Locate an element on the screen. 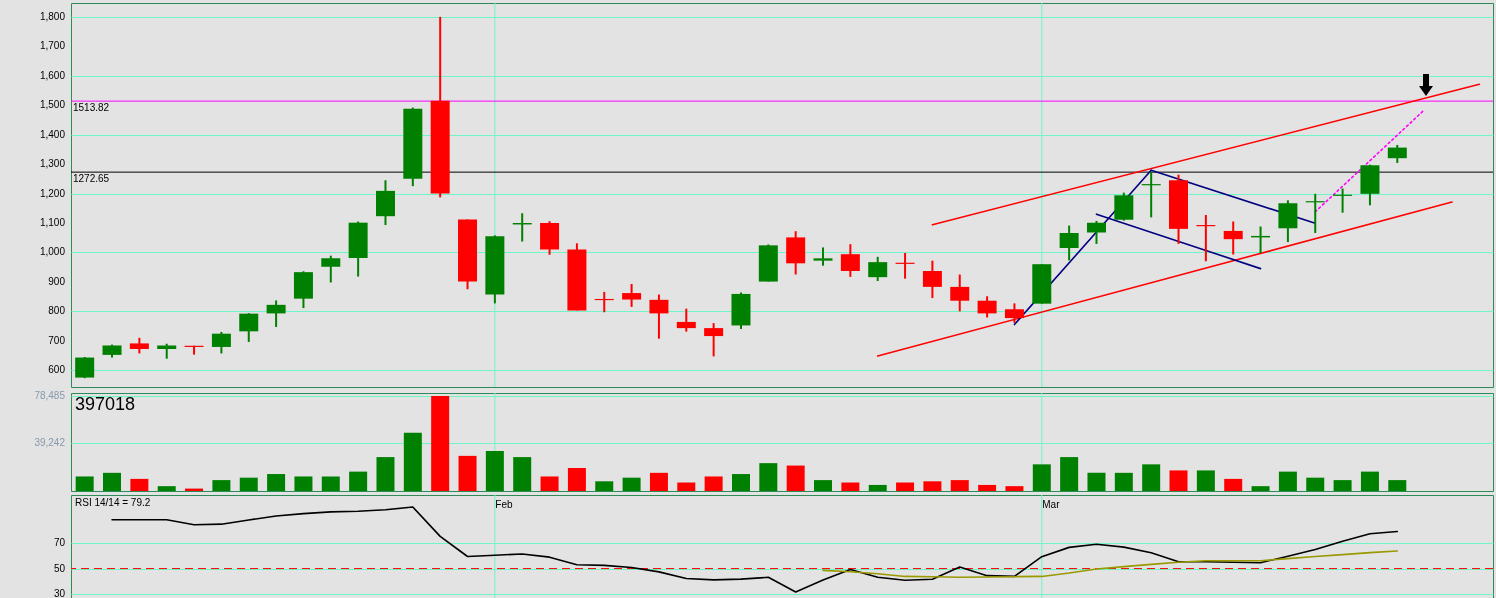 The width and height of the screenshot is (1496, 598). y-tick-label: 1,700 is located at coordinates (52, 46).